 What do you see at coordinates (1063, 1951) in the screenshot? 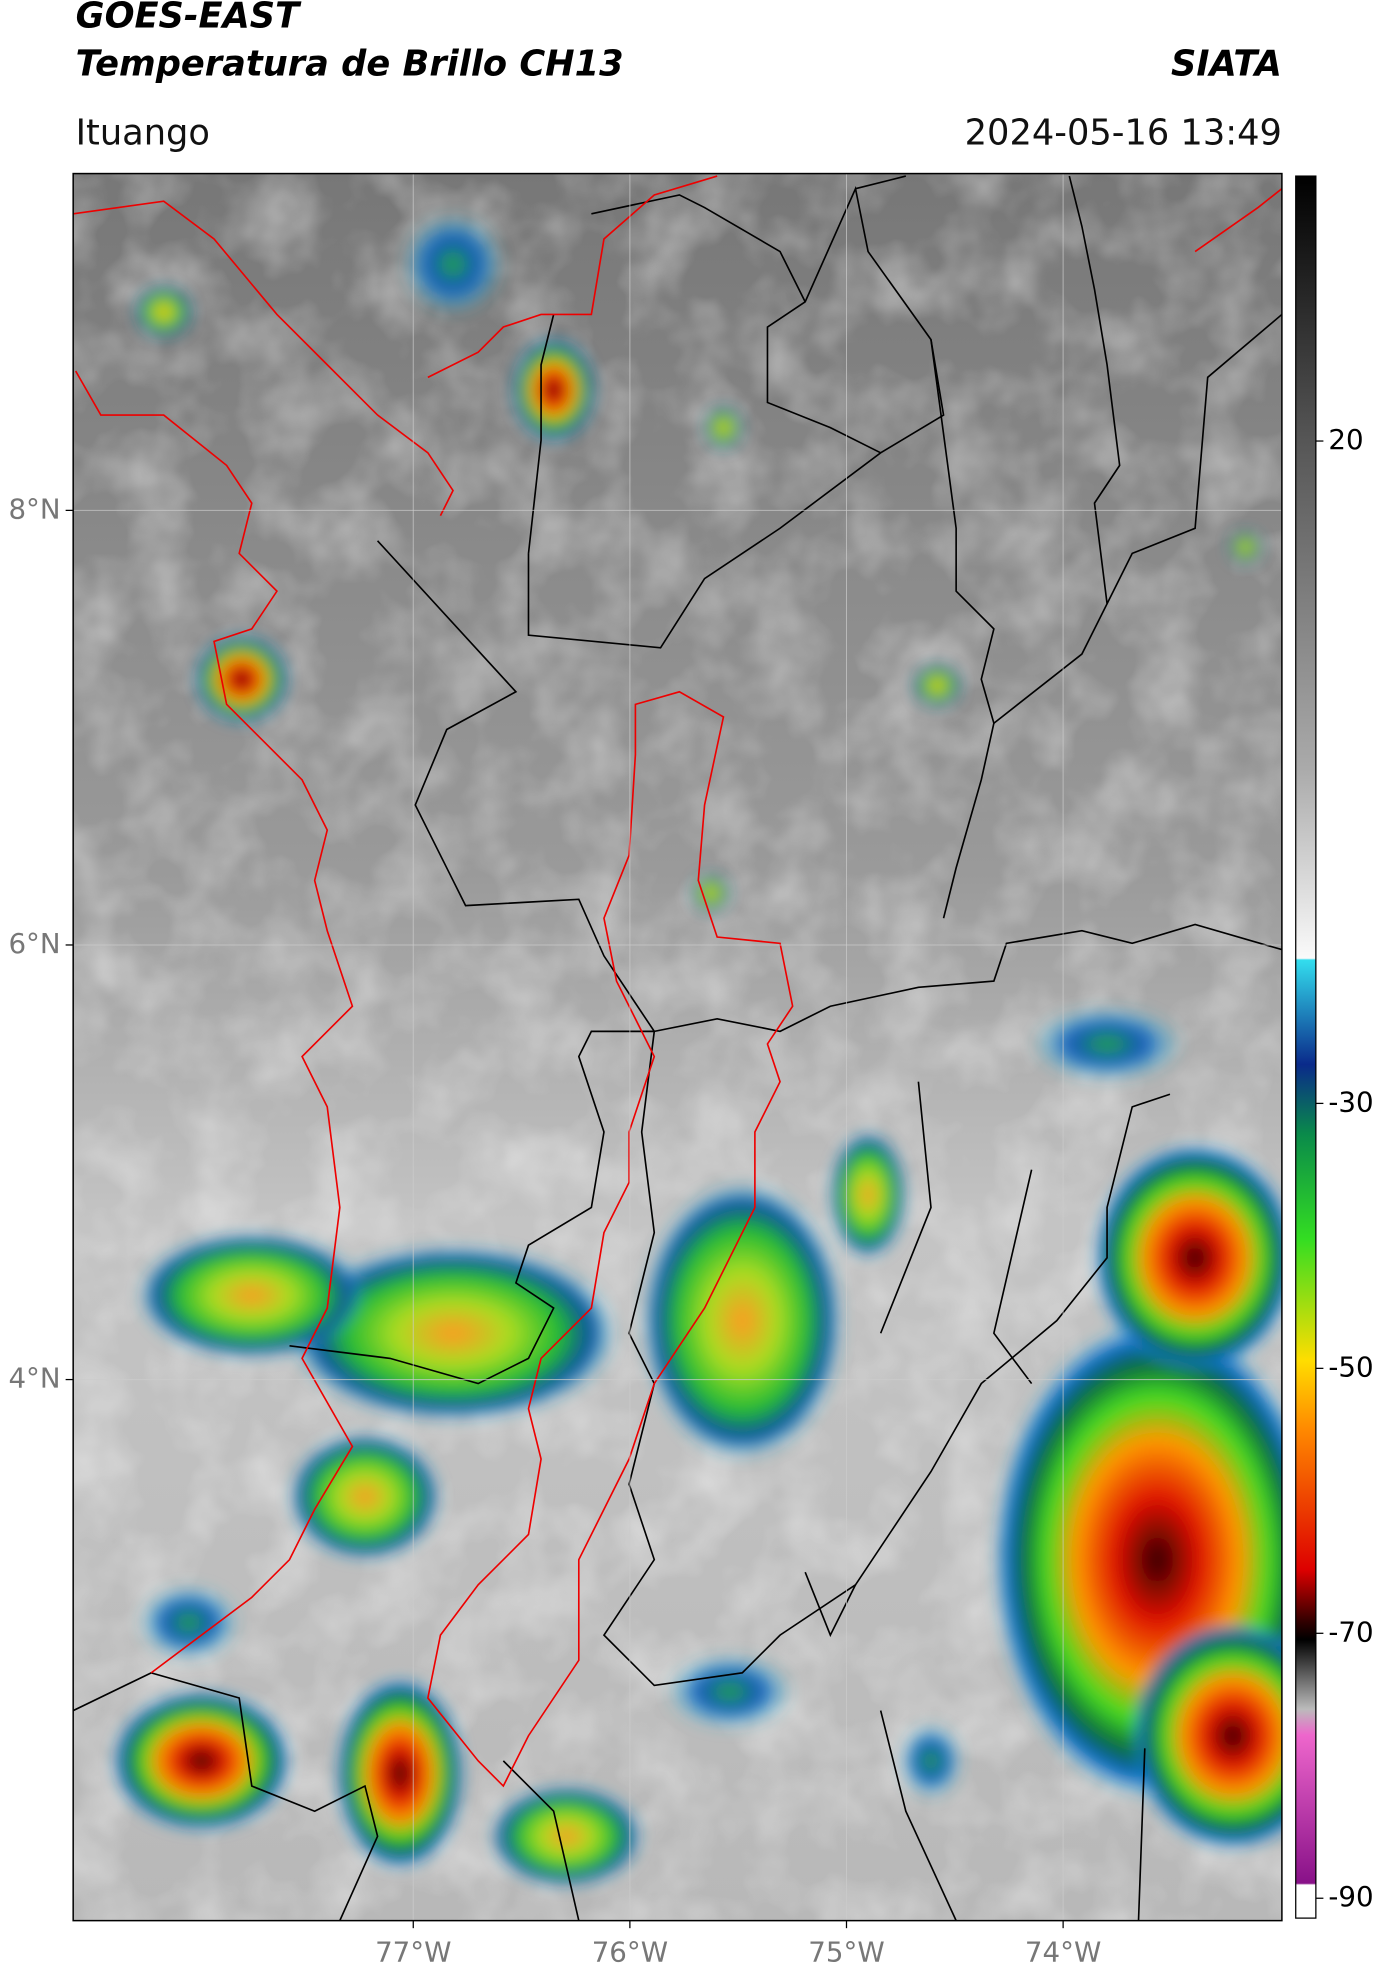
I see `x-tick-label: 74°W` at bounding box center [1063, 1951].